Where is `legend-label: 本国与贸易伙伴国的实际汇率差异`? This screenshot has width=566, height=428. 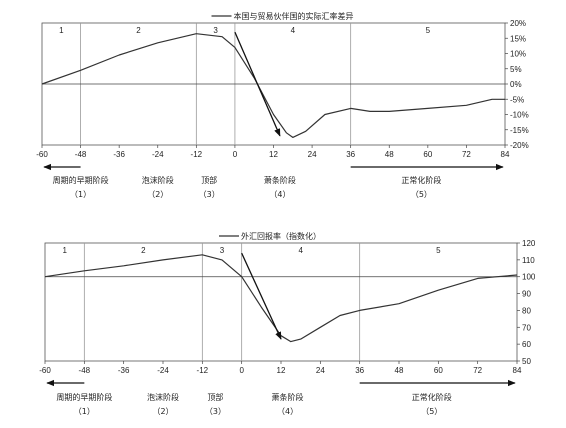
legend-label: 本国与贸易伙伴国的实际汇率差异 is located at coordinates (294, 16).